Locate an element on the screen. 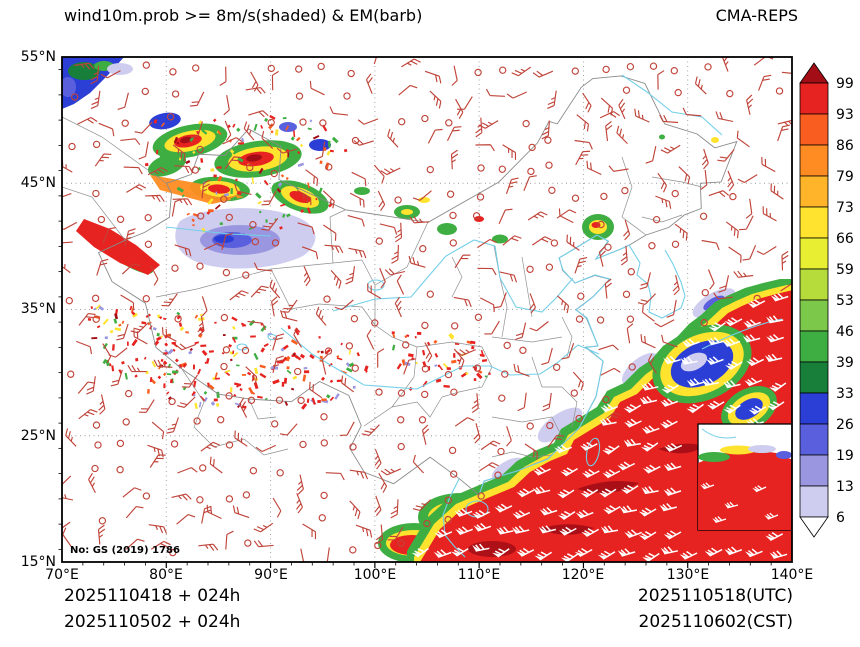  init-time-utc: 2025110418 + 024h is located at coordinates (152, 596).